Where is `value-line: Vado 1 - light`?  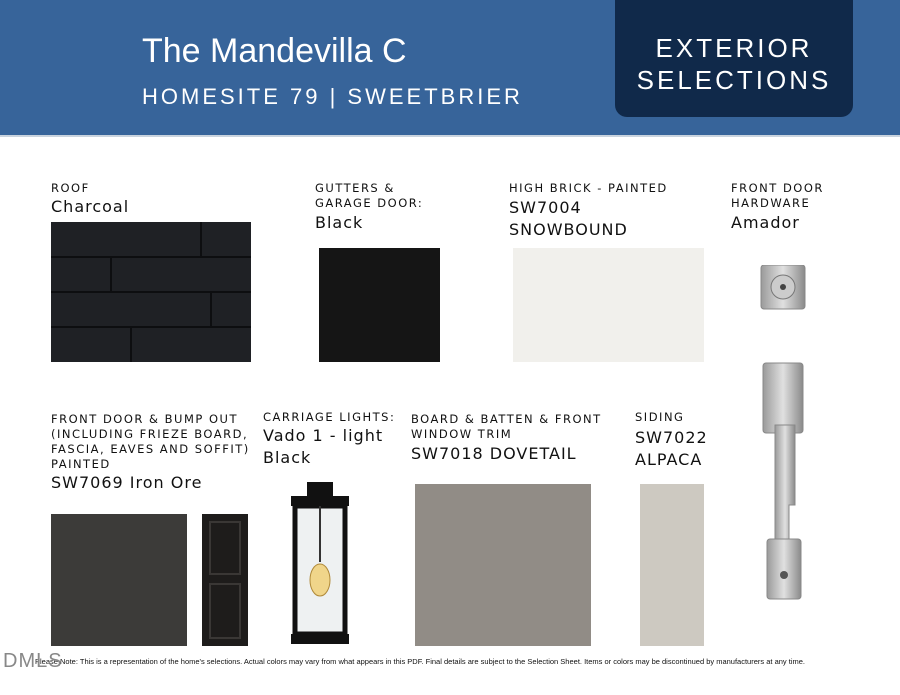 value-line: Vado 1 - light is located at coordinates (323, 435).